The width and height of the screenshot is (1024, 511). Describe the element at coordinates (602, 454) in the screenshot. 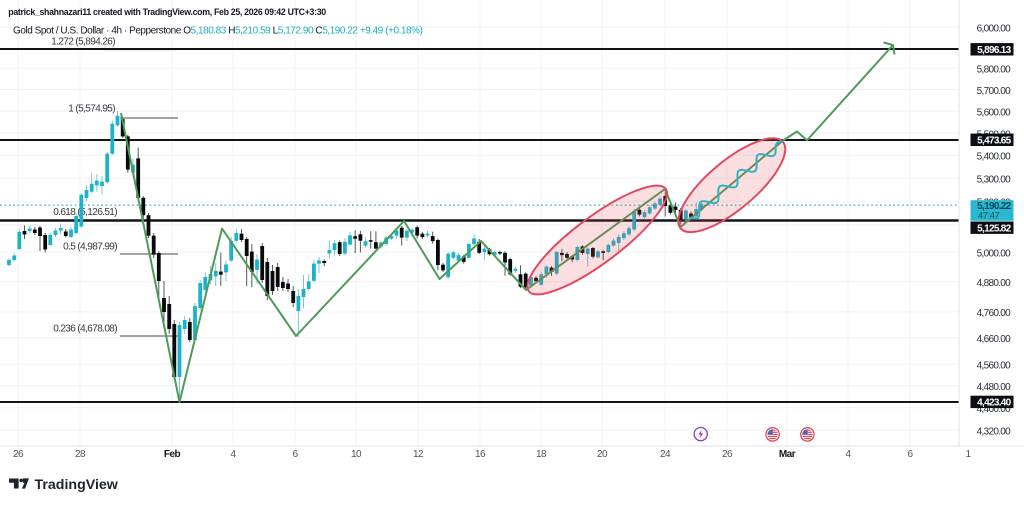

I see `svg-text: 20` at that location.